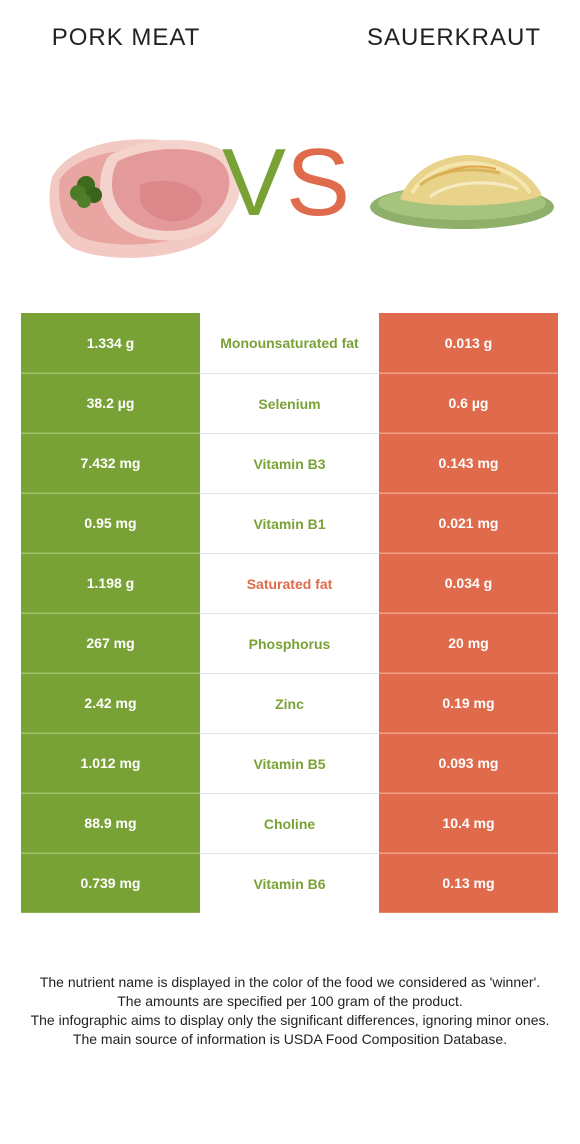  What do you see at coordinates (126, 37) in the screenshot?
I see `left-food-title: PORK MEAT` at bounding box center [126, 37].